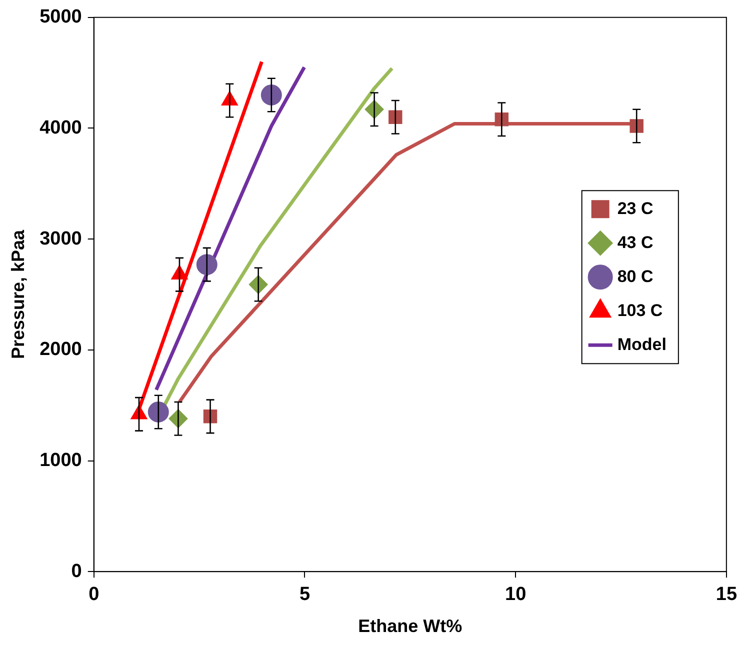 This screenshot has width=743, height=646. Describe the element at coordinates (94, 595) in the screenshot. I see `x-tick-label: 0` at that location.